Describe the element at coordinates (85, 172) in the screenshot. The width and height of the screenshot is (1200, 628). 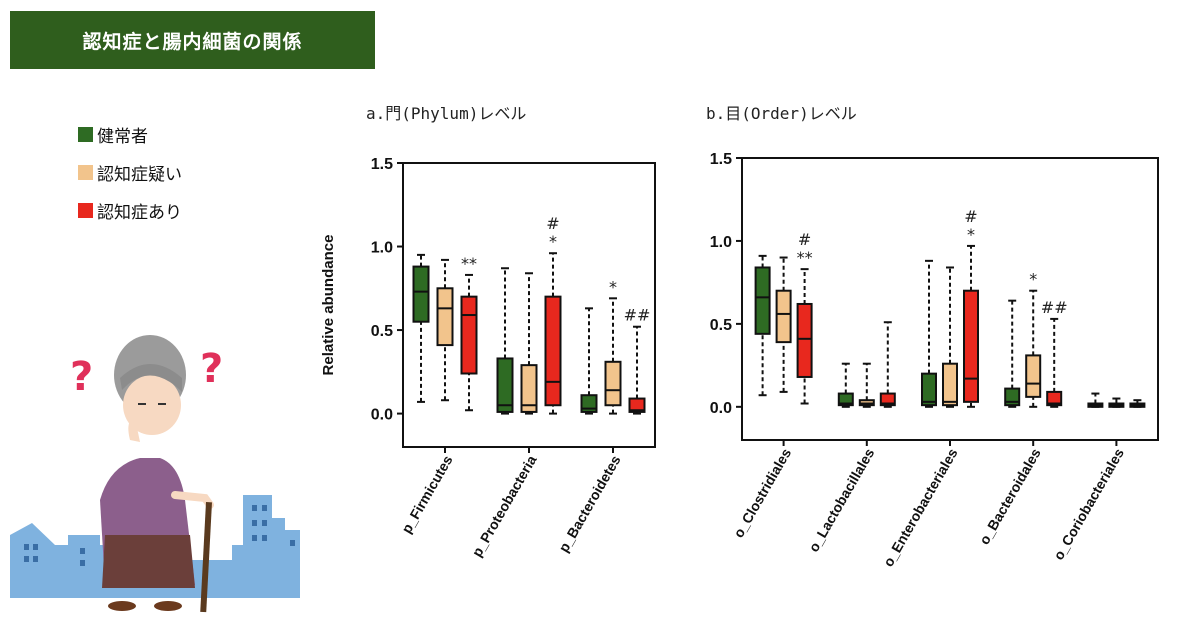
I see `legend-swatch-suspected` at that location.